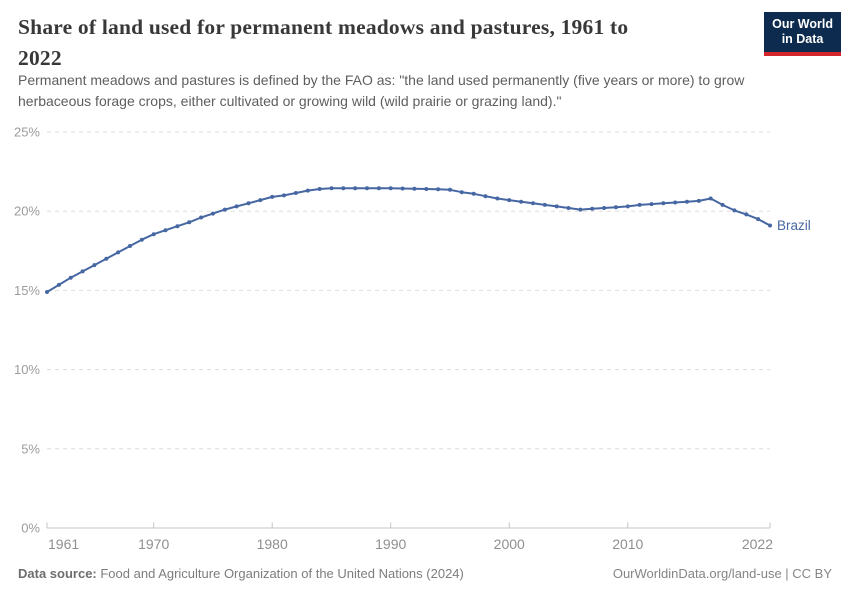  I want to click on x-axis-tick-label: 2010, so click(627, 544).